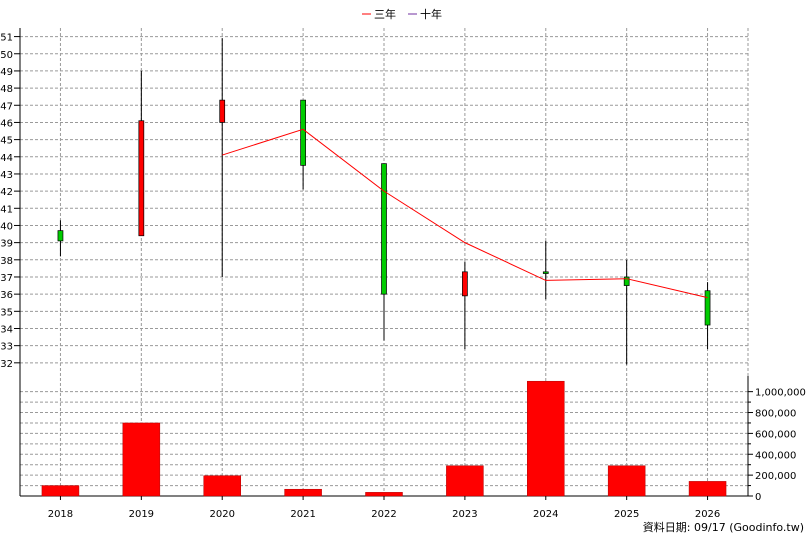 The image size is (808, 540). What do you see at coordinates (6, 244) in the screenshot?
I see `price-tick-label: 39` at bounding box center [6, 244].